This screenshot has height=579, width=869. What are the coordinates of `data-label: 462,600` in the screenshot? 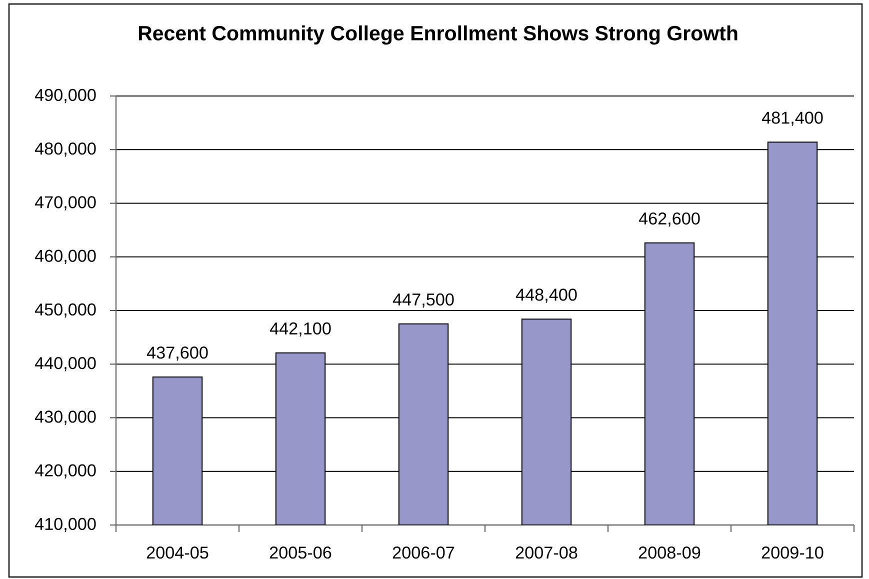 It's located at (669, 219).